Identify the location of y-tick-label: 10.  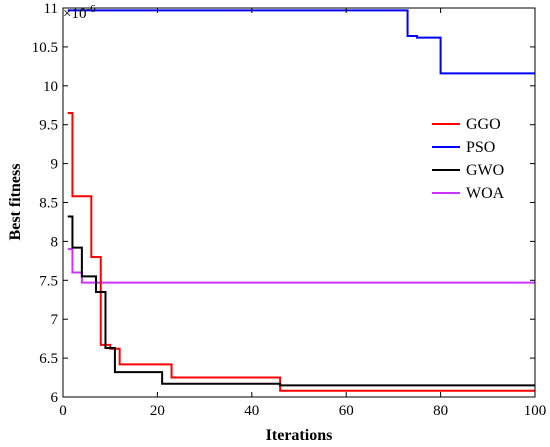
(50, 87).